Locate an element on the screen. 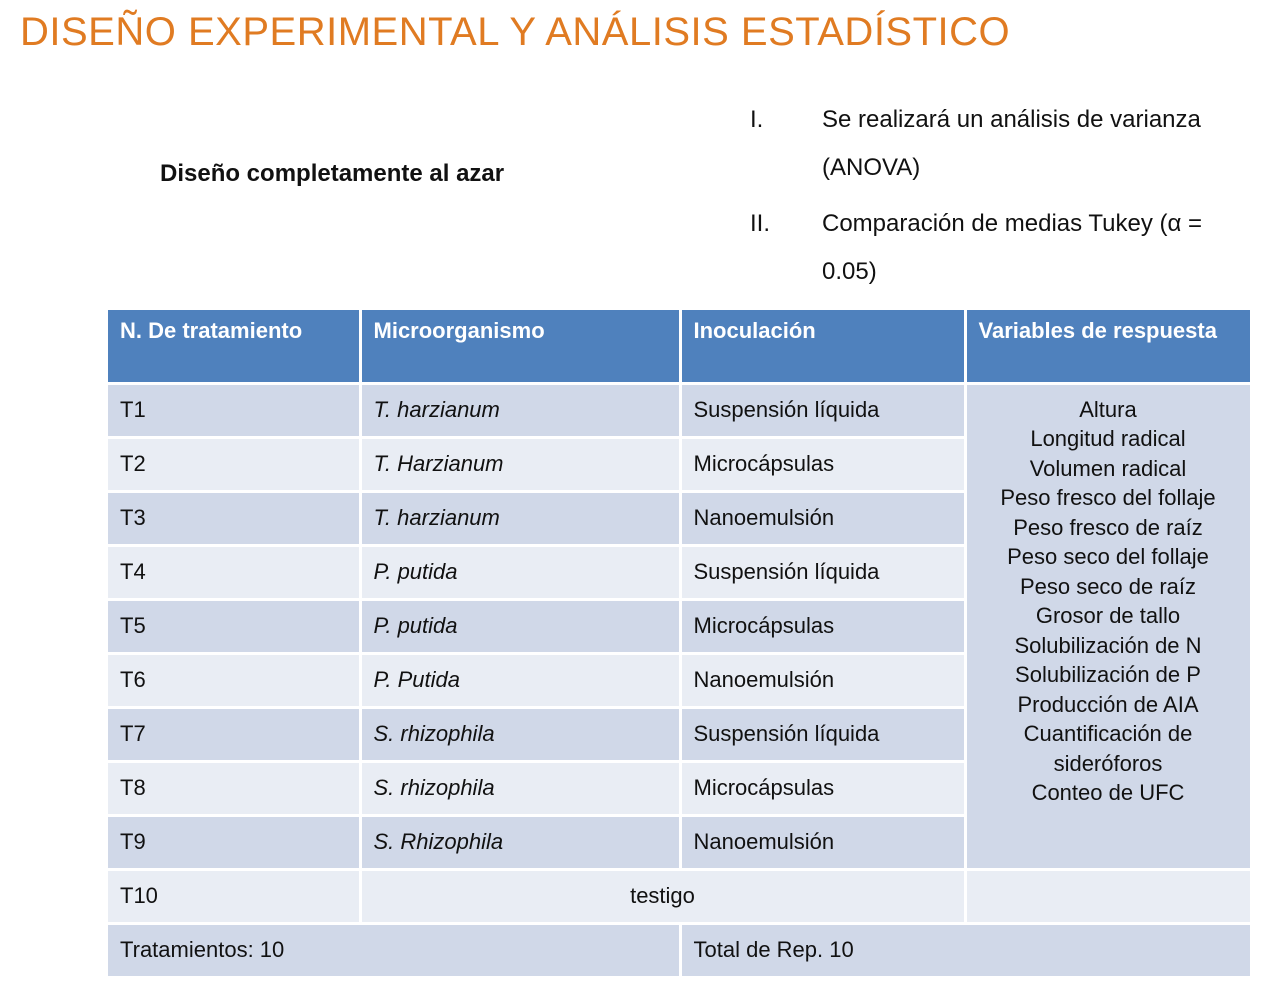 The width and height of the screenshot is (1280, 986). variable-item: Solubilización de P is located at coordinates (1108, 674).